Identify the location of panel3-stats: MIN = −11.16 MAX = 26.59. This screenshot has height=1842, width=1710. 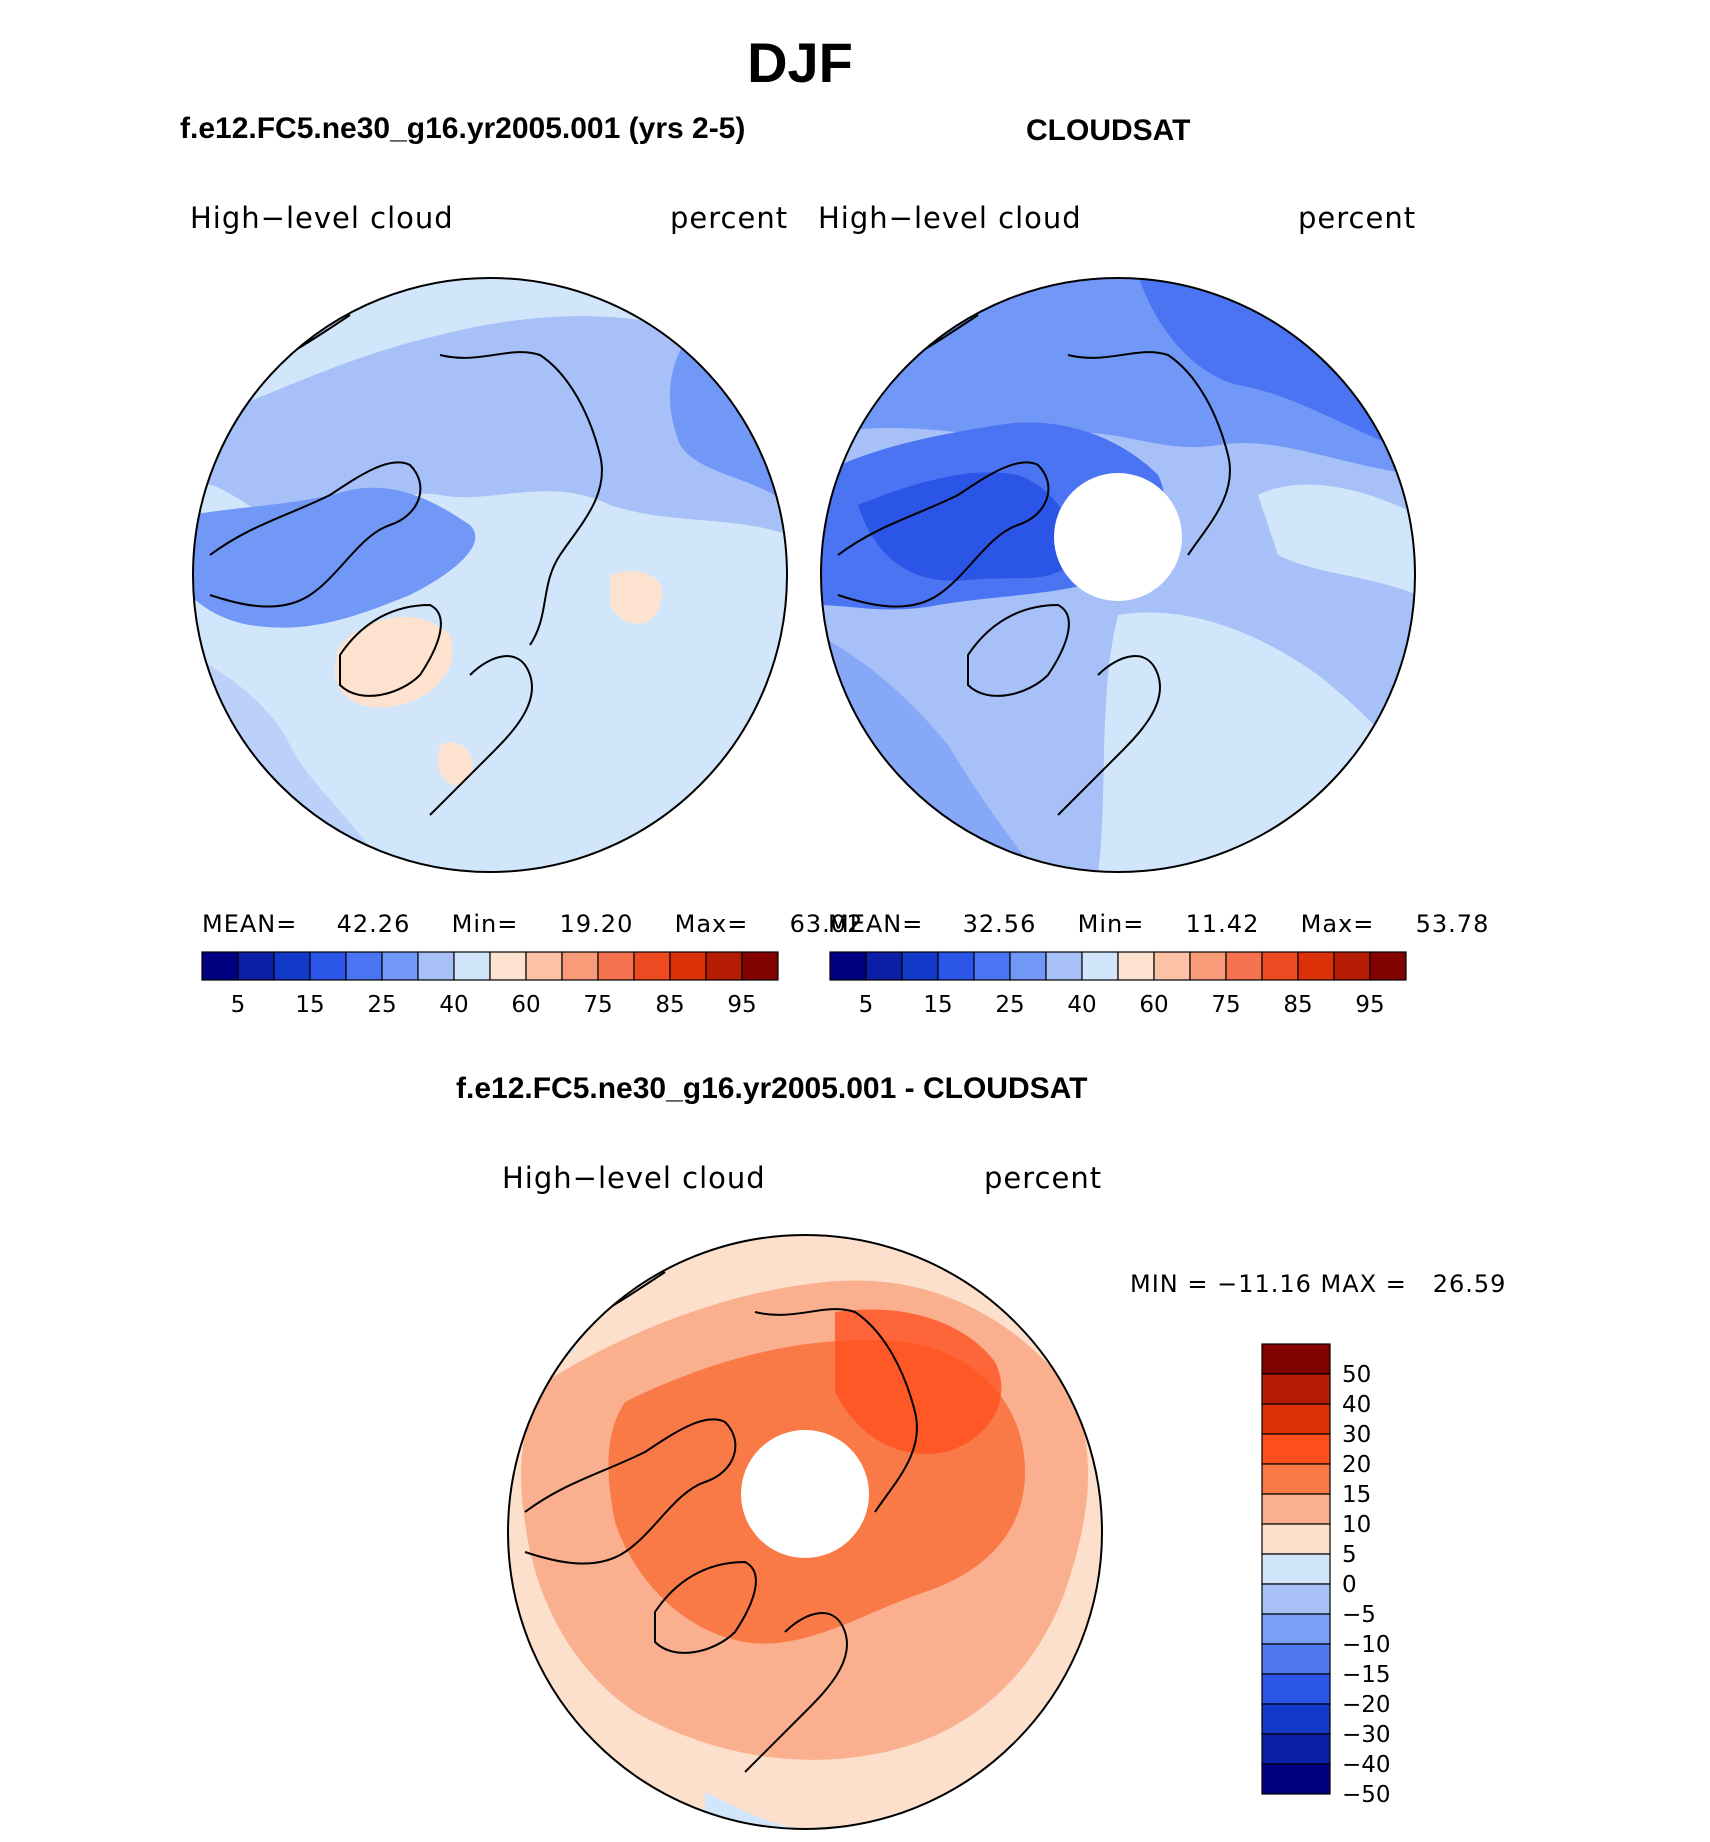
(1318, 1284).